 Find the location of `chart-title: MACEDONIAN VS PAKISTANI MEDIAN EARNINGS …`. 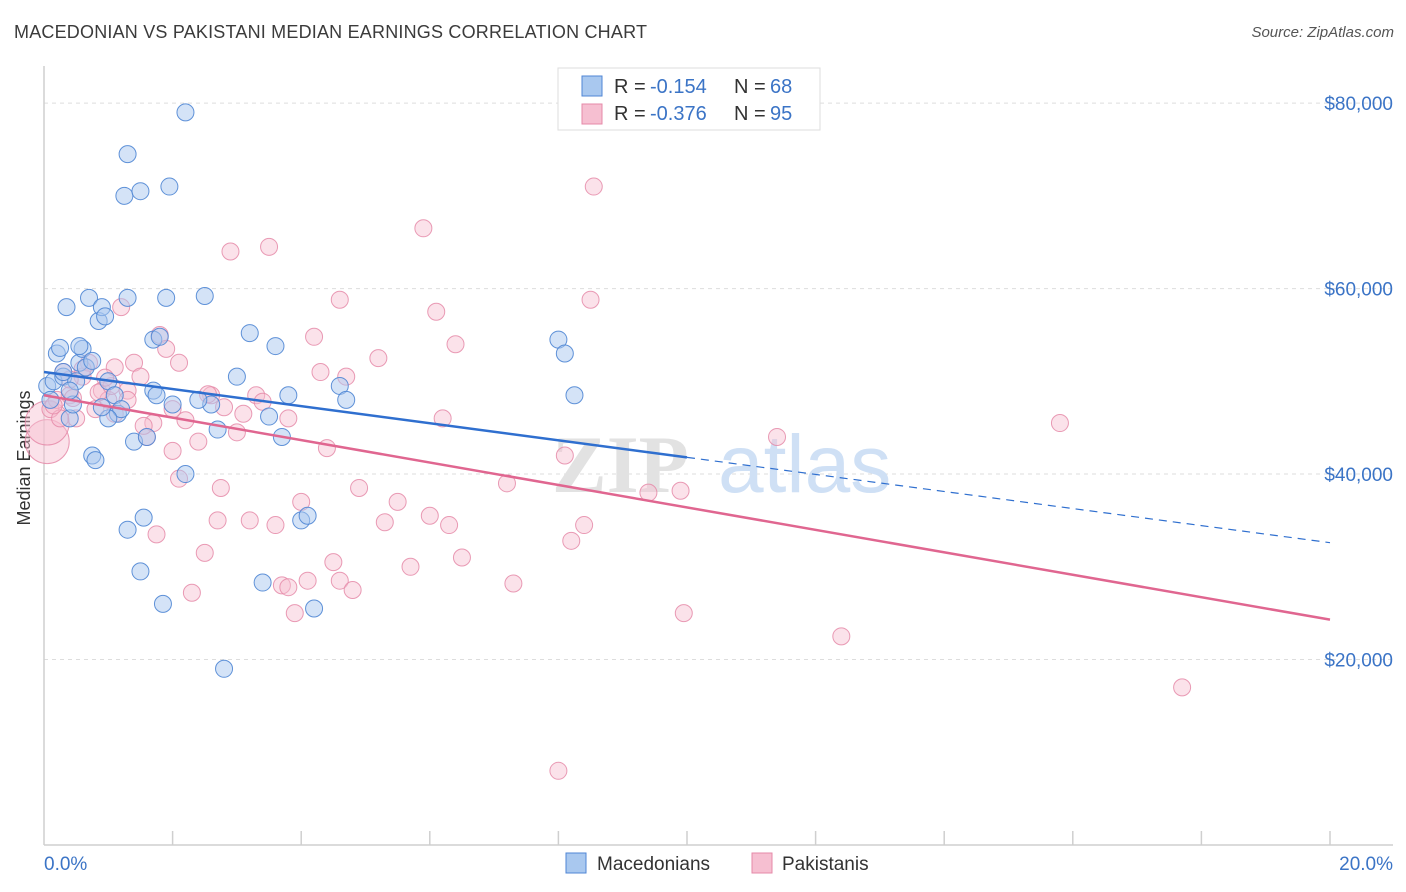

chart-title: MACEDONIAN VS PAKISTANI MEDIAN EARNINGS … is located at coordinates (331, 32).